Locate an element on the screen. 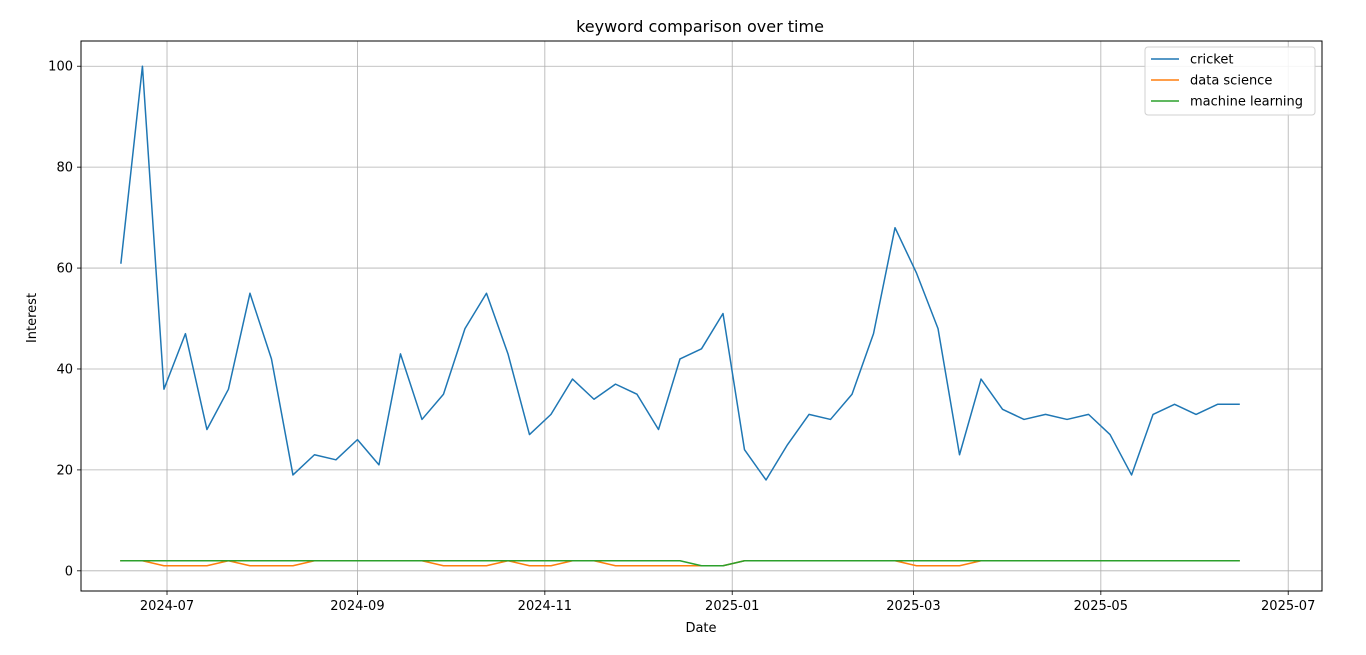 The image size is (1366, 655). series-line-machine-learning is located at coordinates (680, 563).